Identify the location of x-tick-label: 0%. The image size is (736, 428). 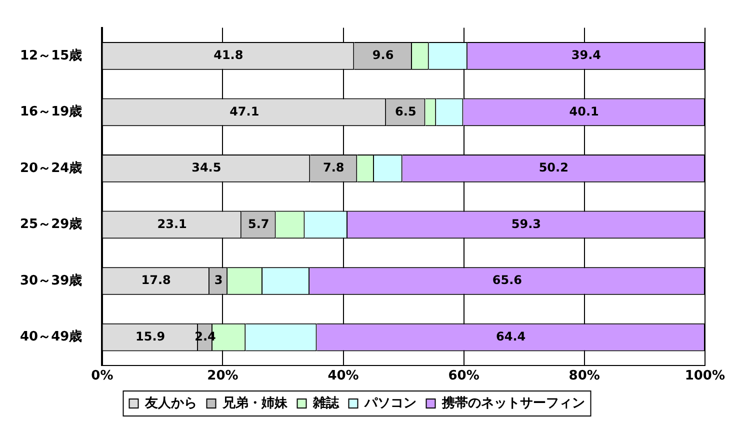
(102, 376).